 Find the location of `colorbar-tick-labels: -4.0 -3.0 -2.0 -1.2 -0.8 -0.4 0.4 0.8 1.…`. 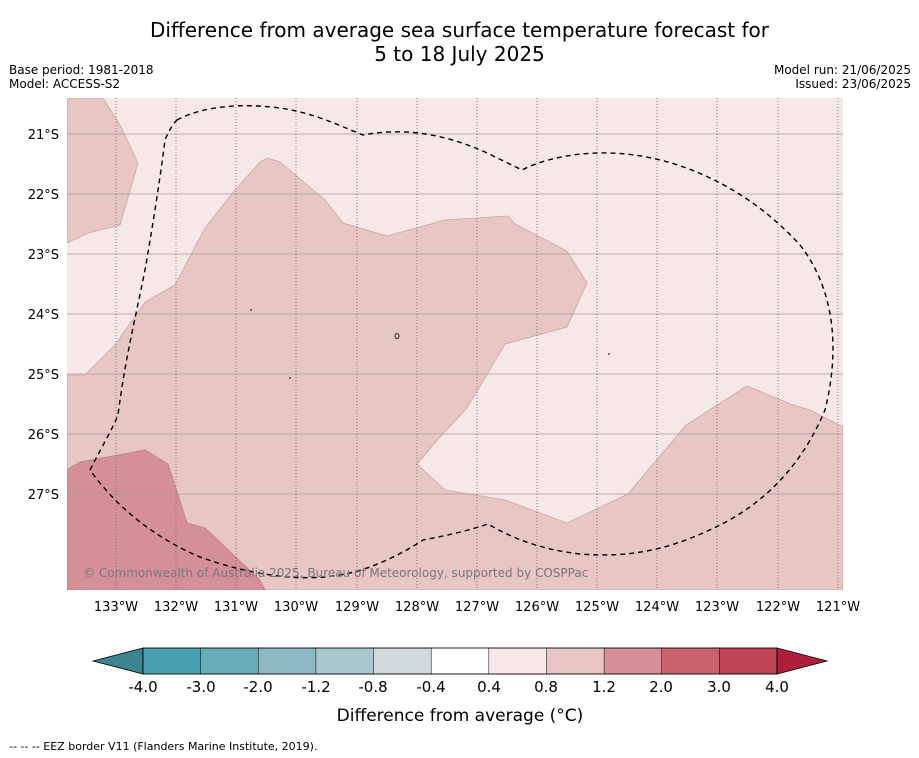

colorbar-tick-labels: -4.0 -3.0 -2.0 -1.2 -0.8 -0.4 0.4 0.8 1.… is located at coordinates (458, 687).